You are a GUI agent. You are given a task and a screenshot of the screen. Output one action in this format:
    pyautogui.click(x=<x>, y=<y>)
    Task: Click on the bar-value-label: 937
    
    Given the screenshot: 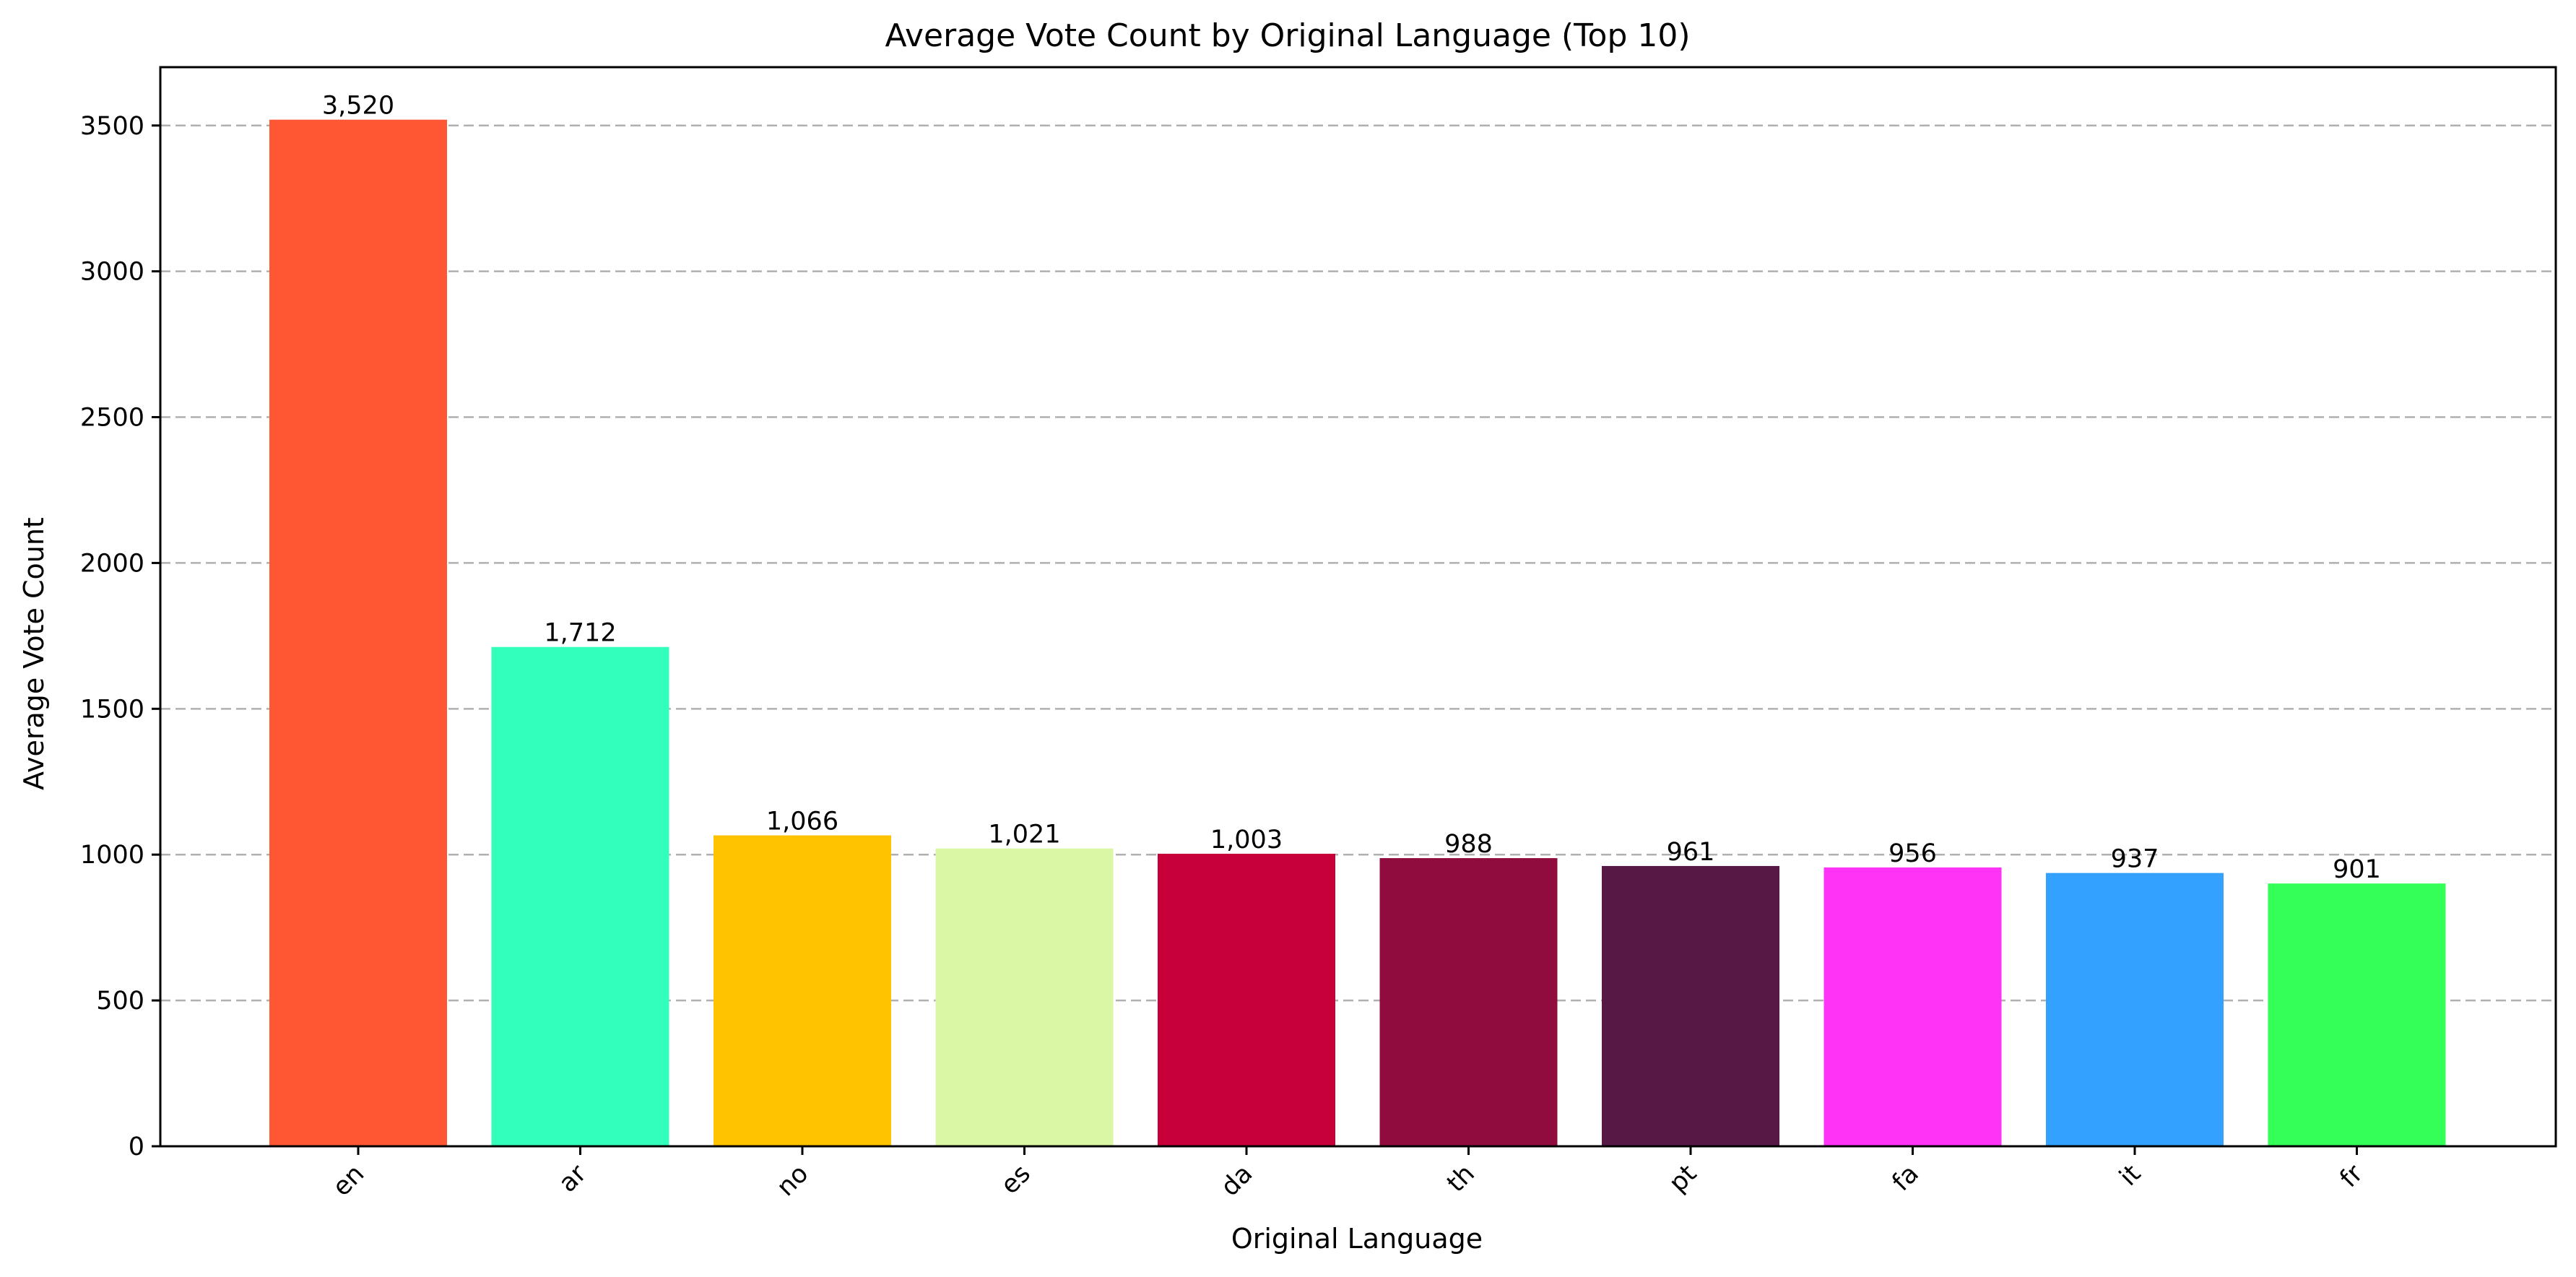 What is the action you would take?
    pyautogui.click(x=2135, y=859)
    